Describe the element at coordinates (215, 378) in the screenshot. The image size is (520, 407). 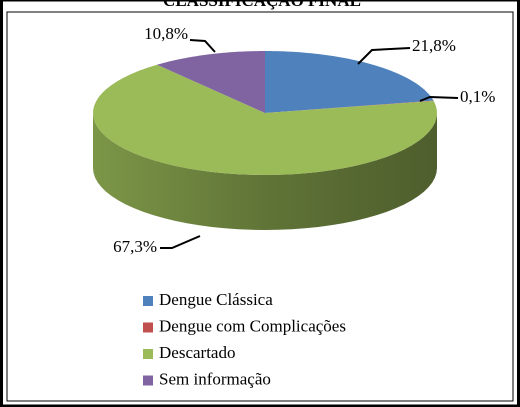
I see `legend-label: Sem informação` at that location.